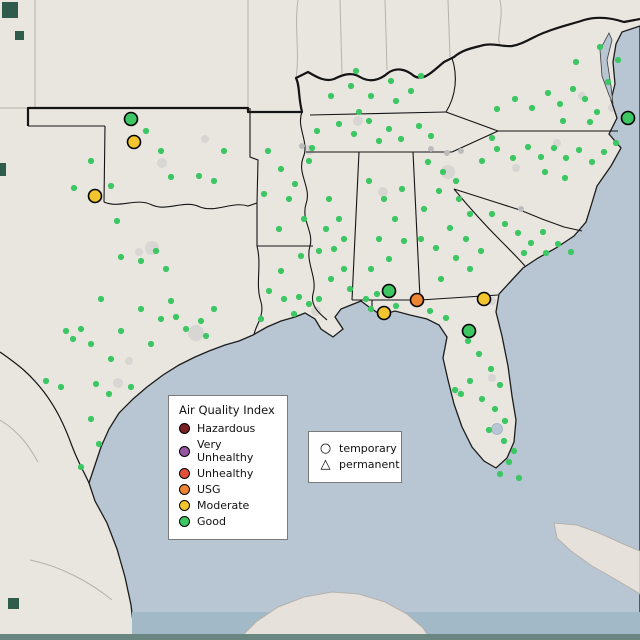 This screenshot has height=640, width=640. What do you see at coordinates (211, 521) in the screenshot?
I see `aqi-item-label: Good` at bounding box center [211, 521].